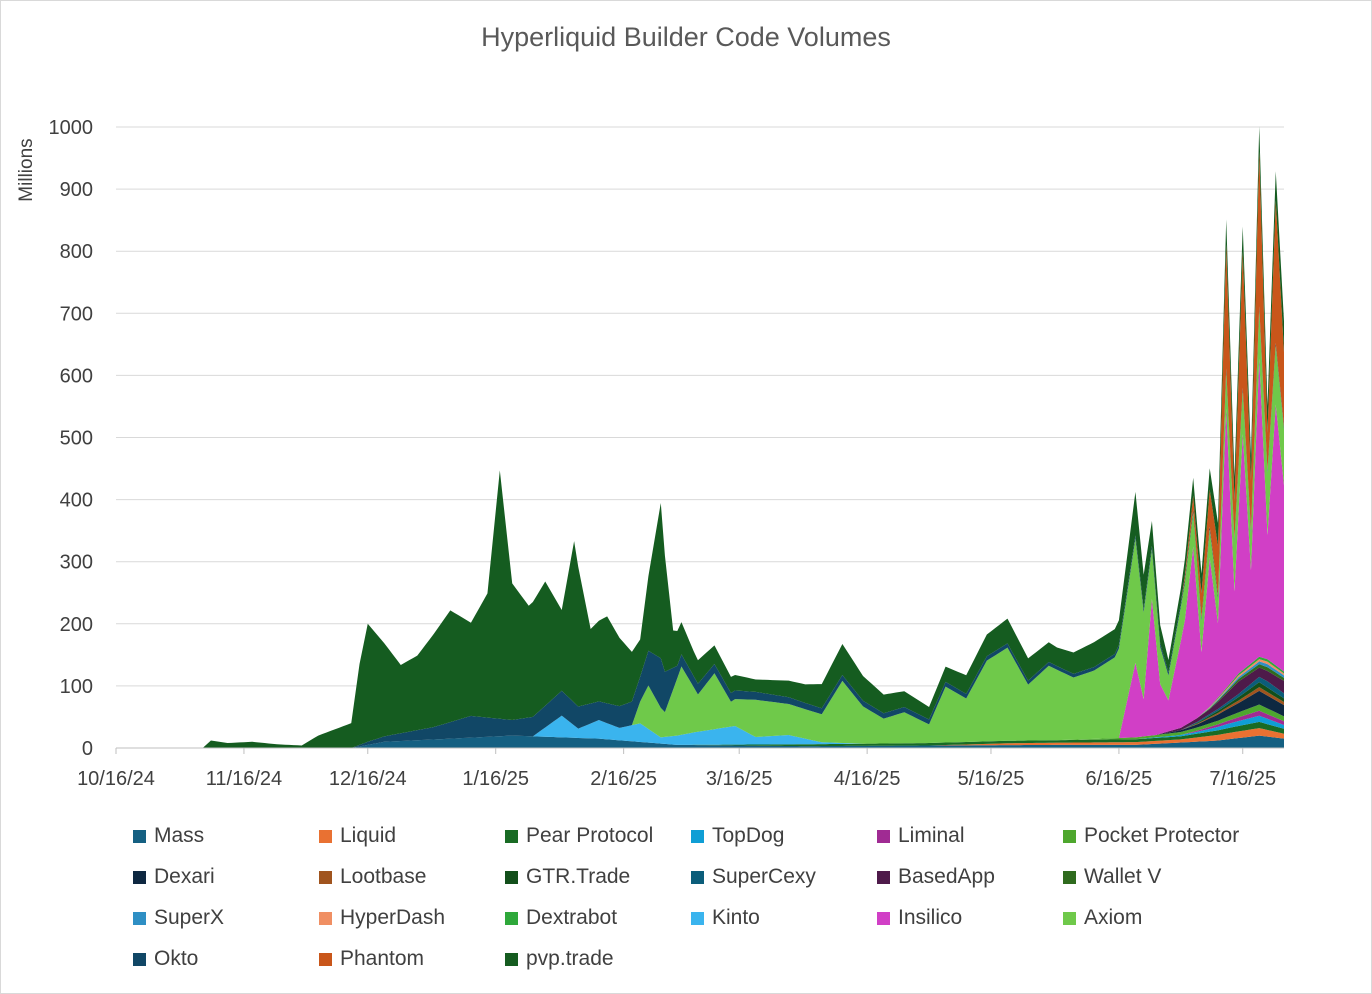 This screenshot has width=1372, height=994. I want to click on y-tick-label: 300, so click(76, 563).